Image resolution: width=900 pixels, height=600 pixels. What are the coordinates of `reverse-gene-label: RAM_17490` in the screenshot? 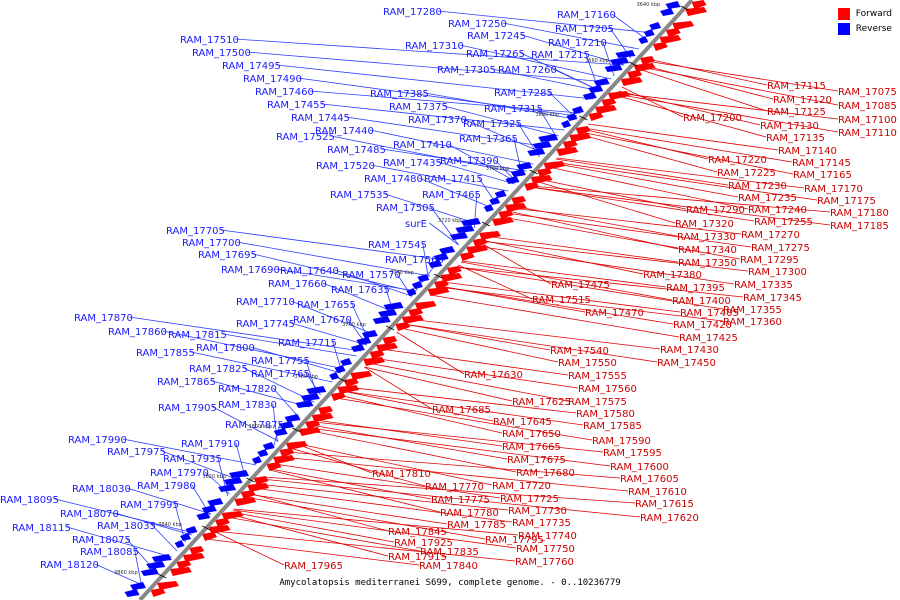 It's located at (272, 79).